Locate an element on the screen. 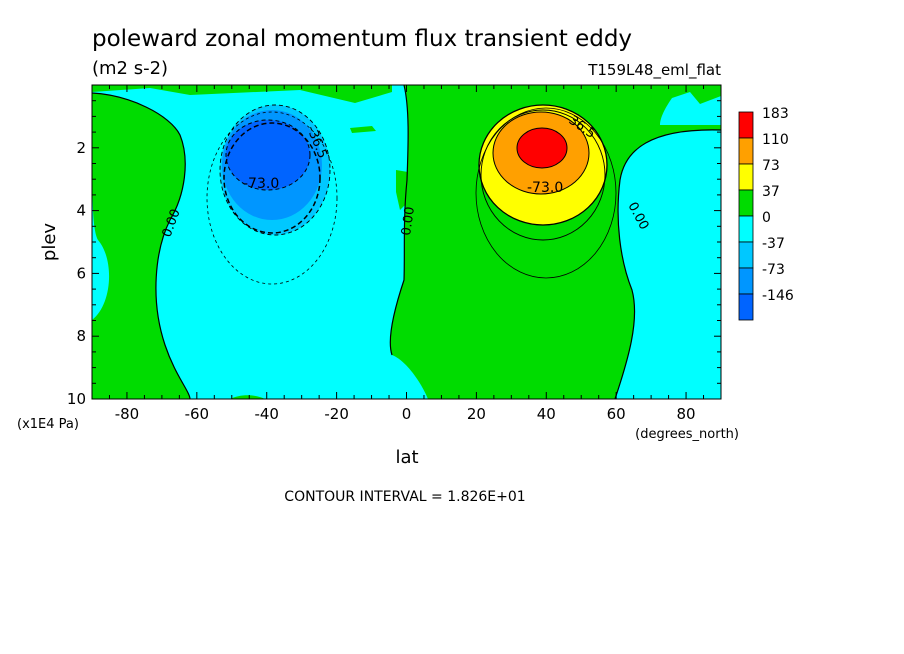 This screenshot has height=654, width=904. y-tick-label: 2 is located at coordinates (81, 148).